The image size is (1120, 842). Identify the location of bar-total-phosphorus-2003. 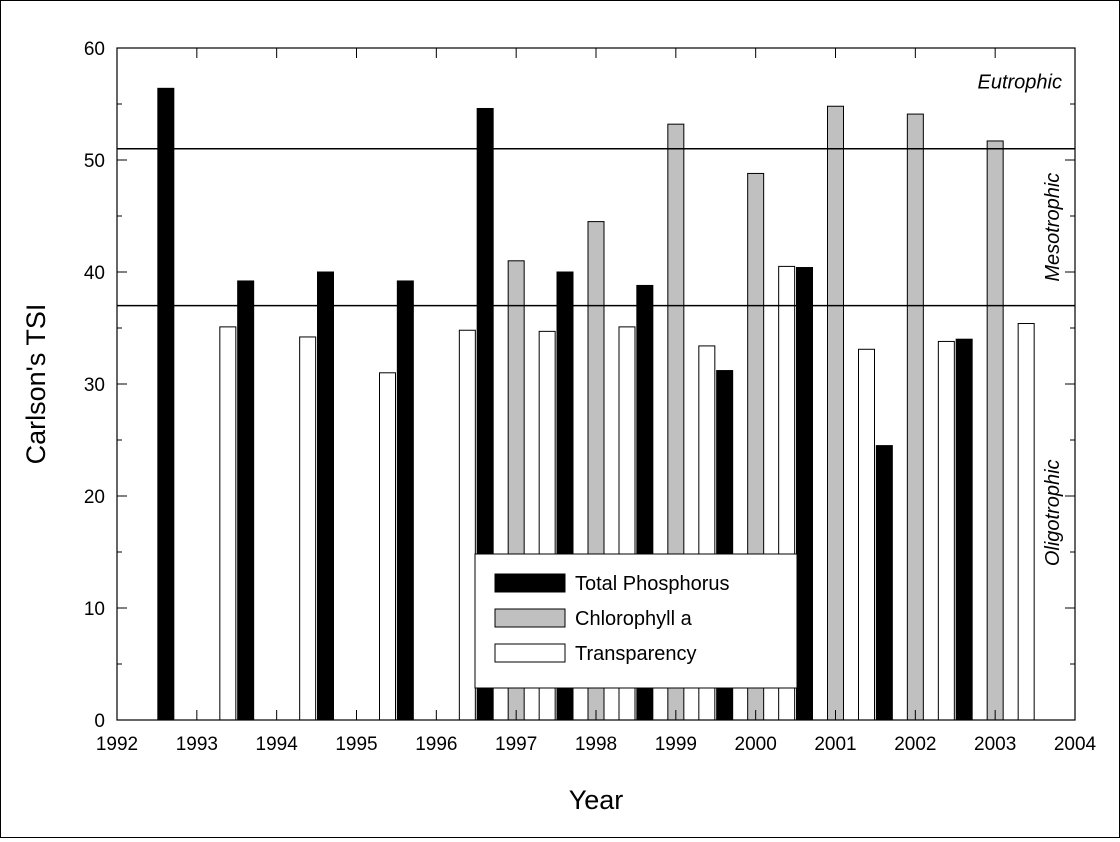
(964, 529).